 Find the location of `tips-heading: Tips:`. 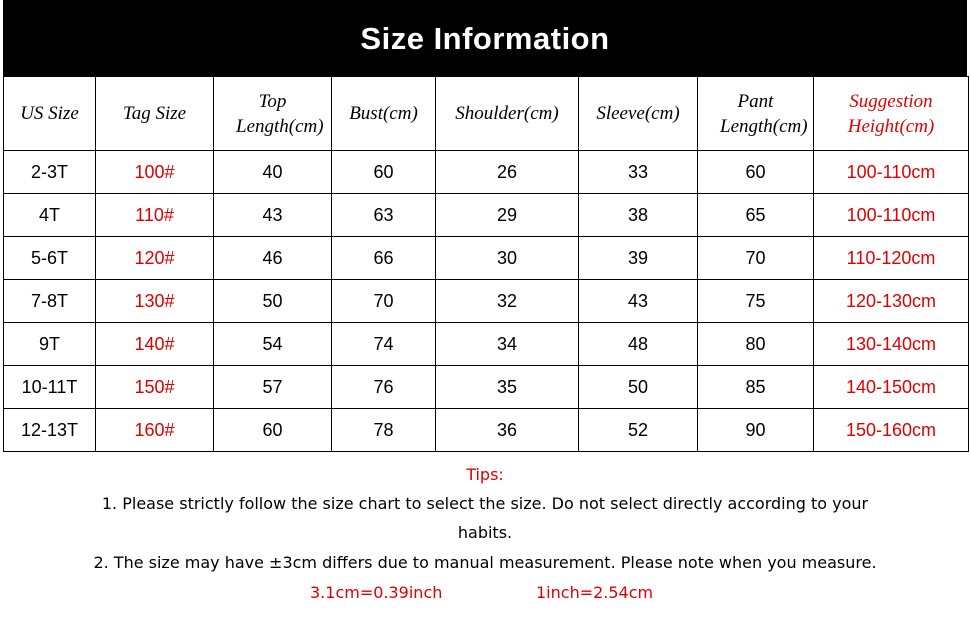

tips-heading: Tips: is located at coordinates (485, 474).